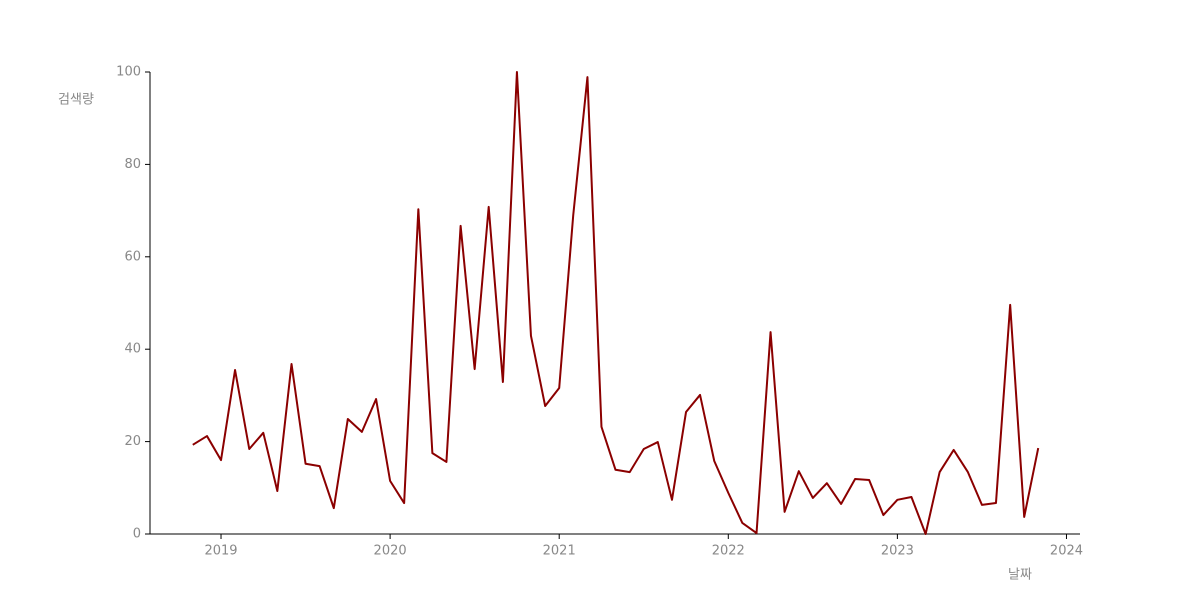 This screenshot has width=1200, height=600. Describe the element at coordinates (76, 100) in the screenshot. I see `y-axis-label: 검색량` at that location.